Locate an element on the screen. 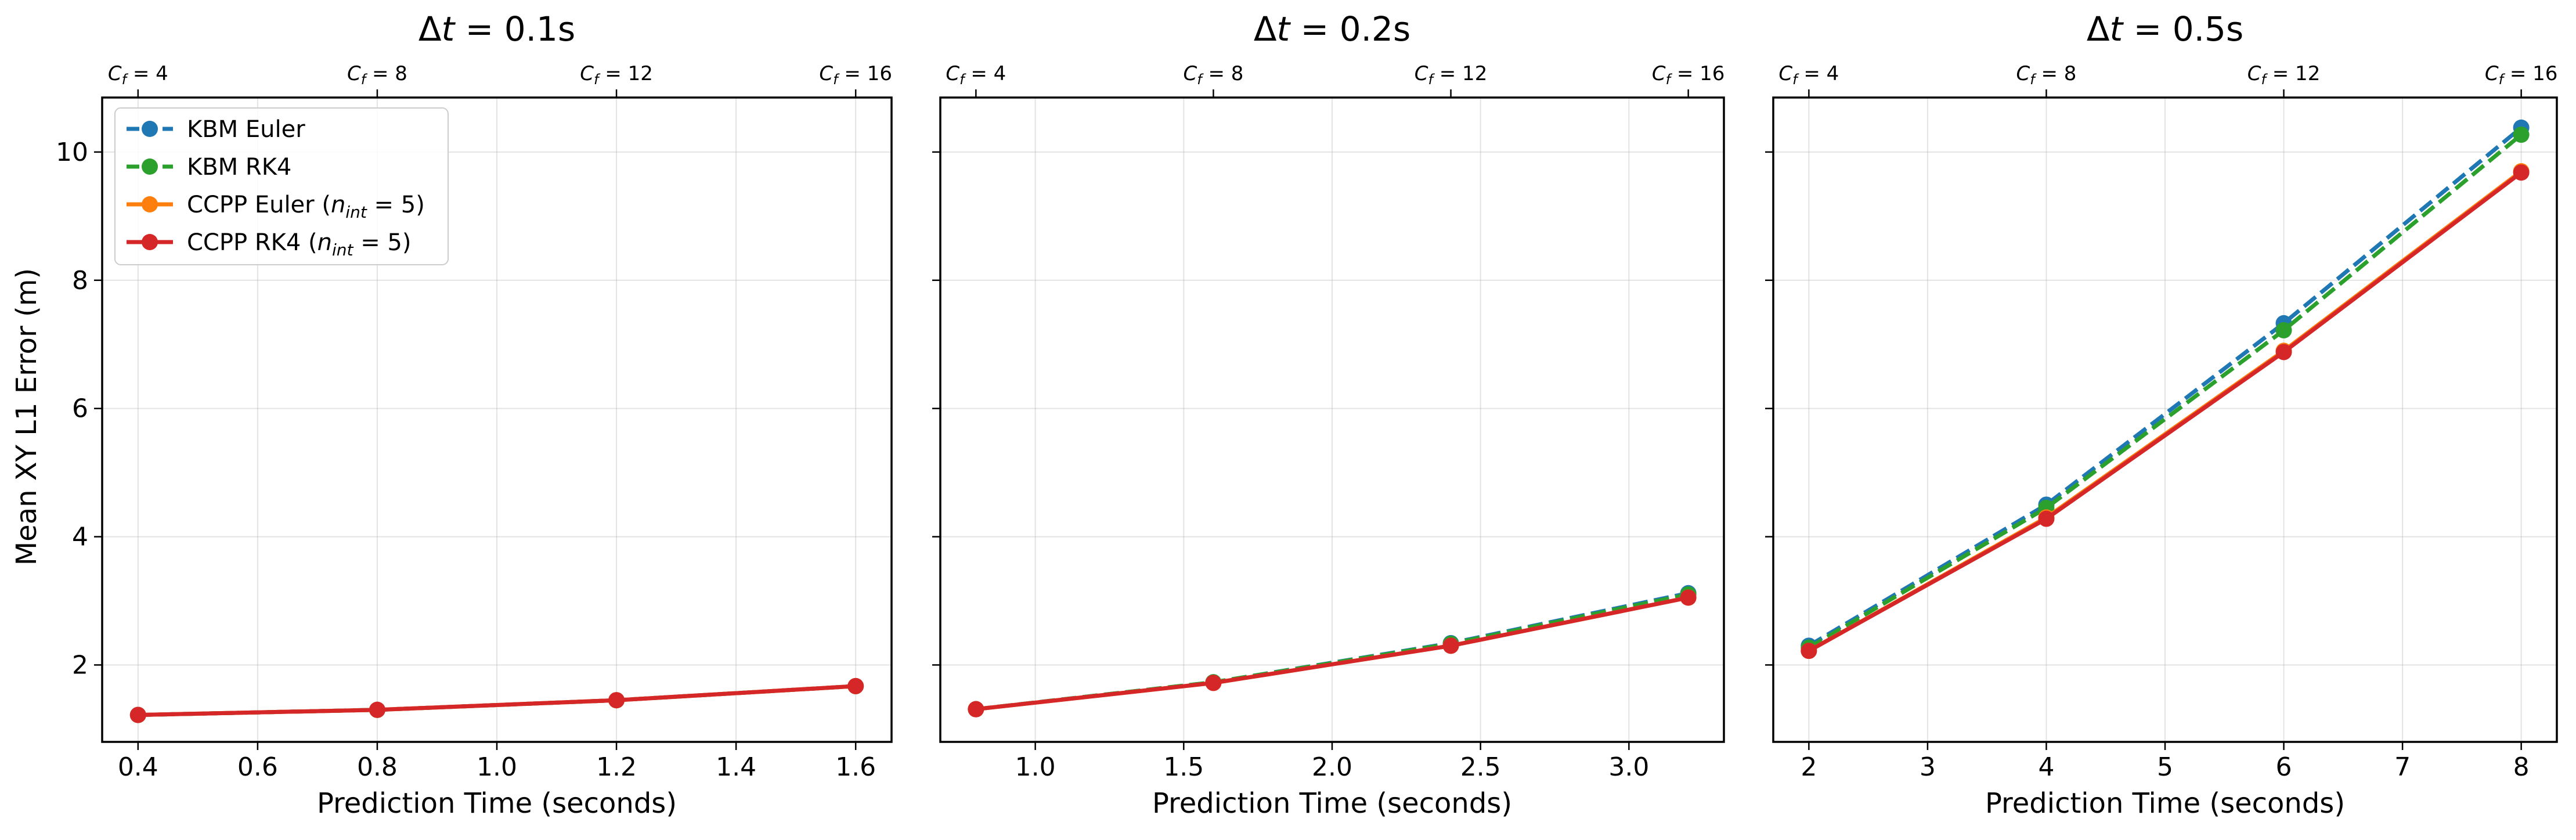 This screenshot has height=840, width=2576. x-tick-label: 3.0 is located at coordinates (1628, 767).